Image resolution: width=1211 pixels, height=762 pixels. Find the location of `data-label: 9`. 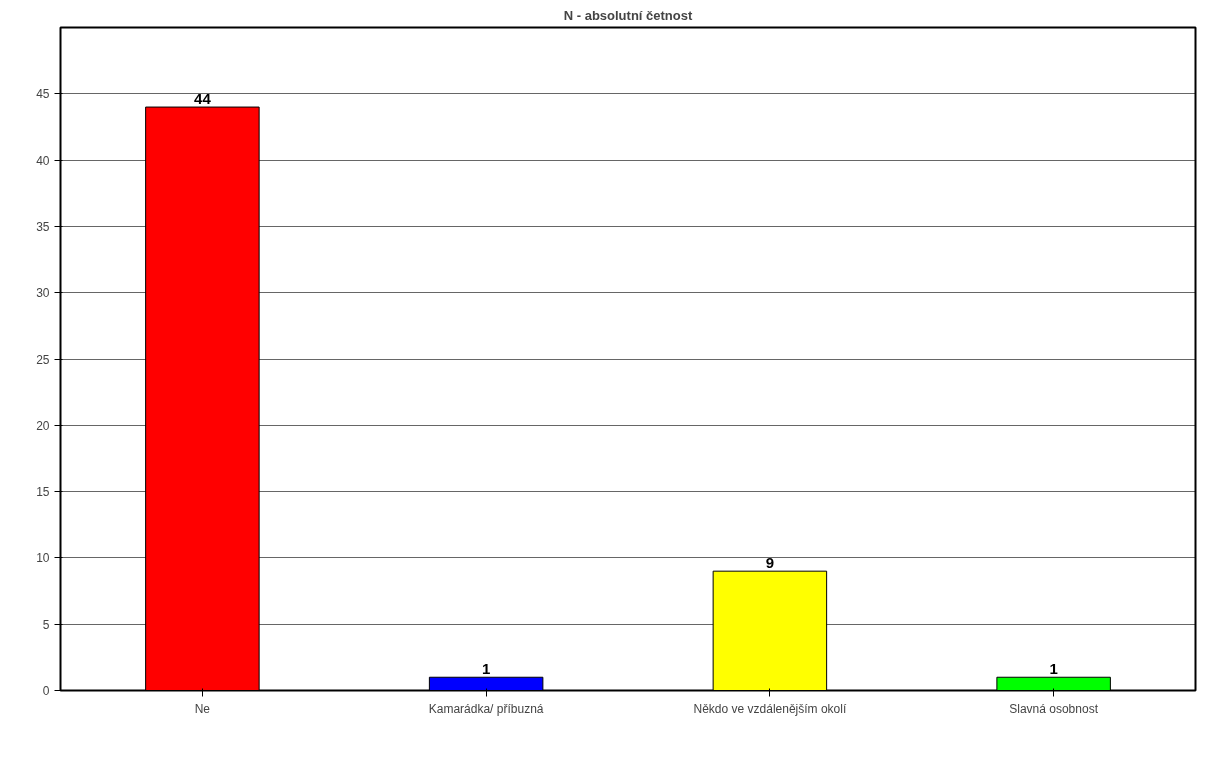

data-label: 9 is located at coordinates (770, 563).